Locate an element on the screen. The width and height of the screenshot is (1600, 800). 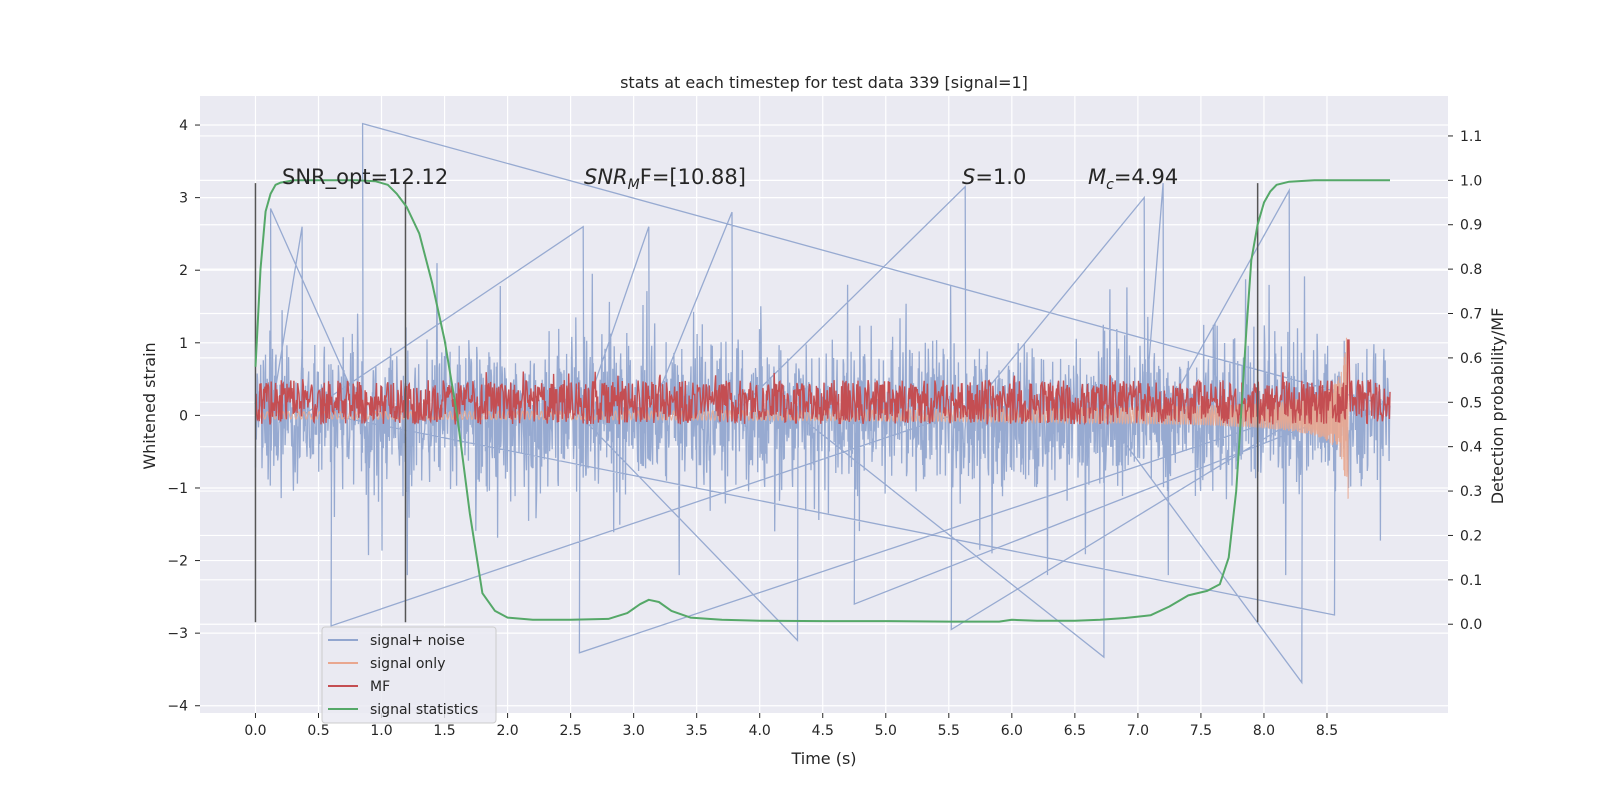
x-tick-label: 0.5 is located at coordinates (318, 731).